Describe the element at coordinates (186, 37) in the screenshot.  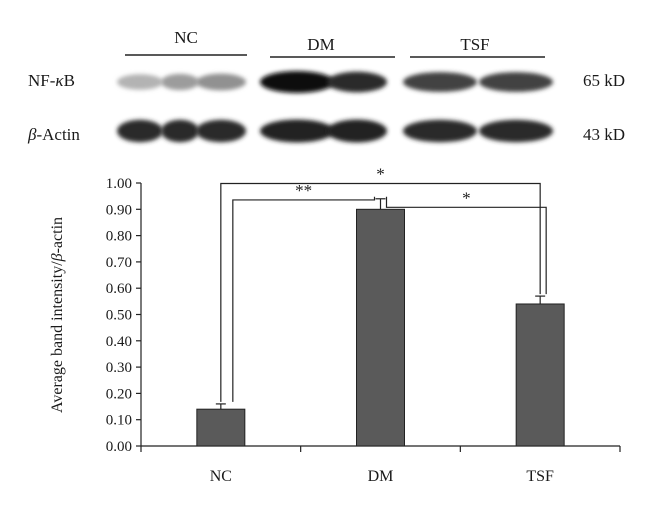
I see `blot-group-label-nc: NC` at that location.